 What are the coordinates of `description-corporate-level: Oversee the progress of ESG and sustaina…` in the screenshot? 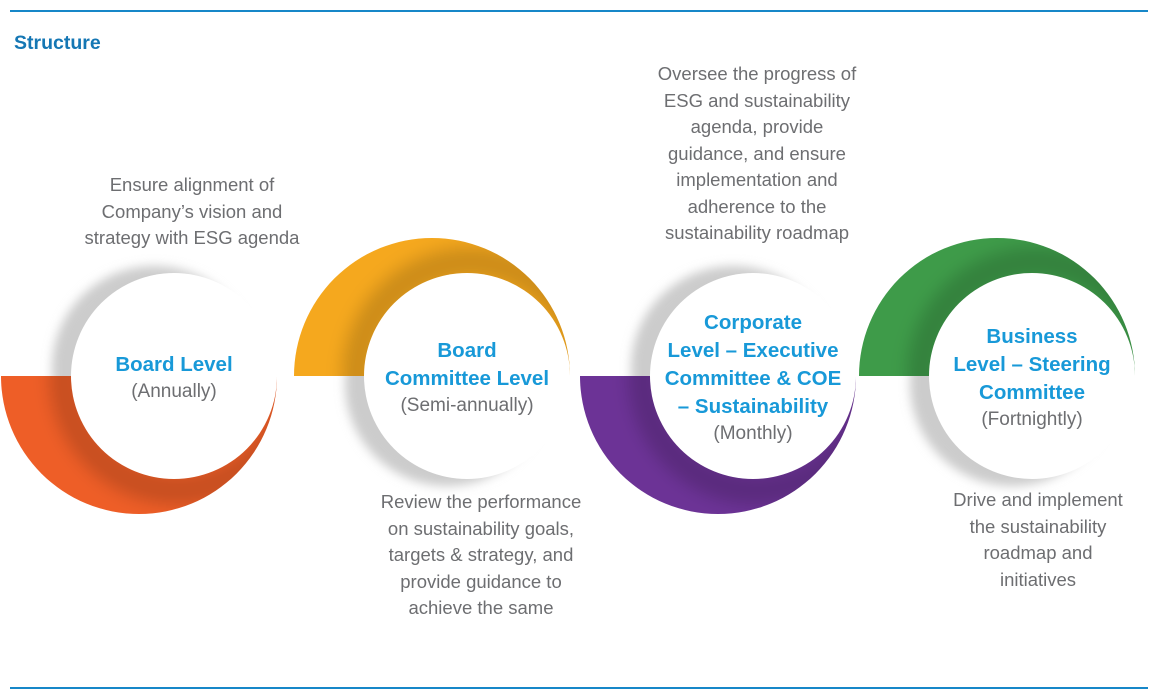 It's located at (757, 153).